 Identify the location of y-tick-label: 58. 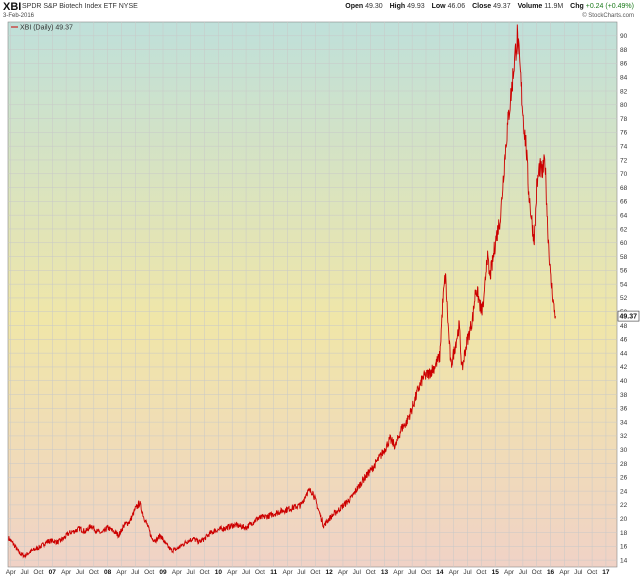
(624, 257).